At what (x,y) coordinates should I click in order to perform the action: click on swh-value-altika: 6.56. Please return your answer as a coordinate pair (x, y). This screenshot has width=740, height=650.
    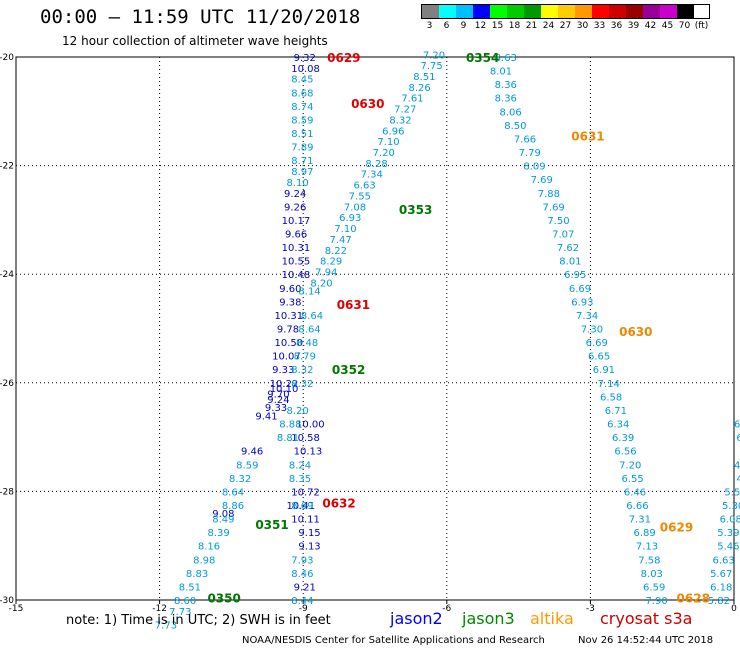
    Looking at the image, I should click on (625, 452).